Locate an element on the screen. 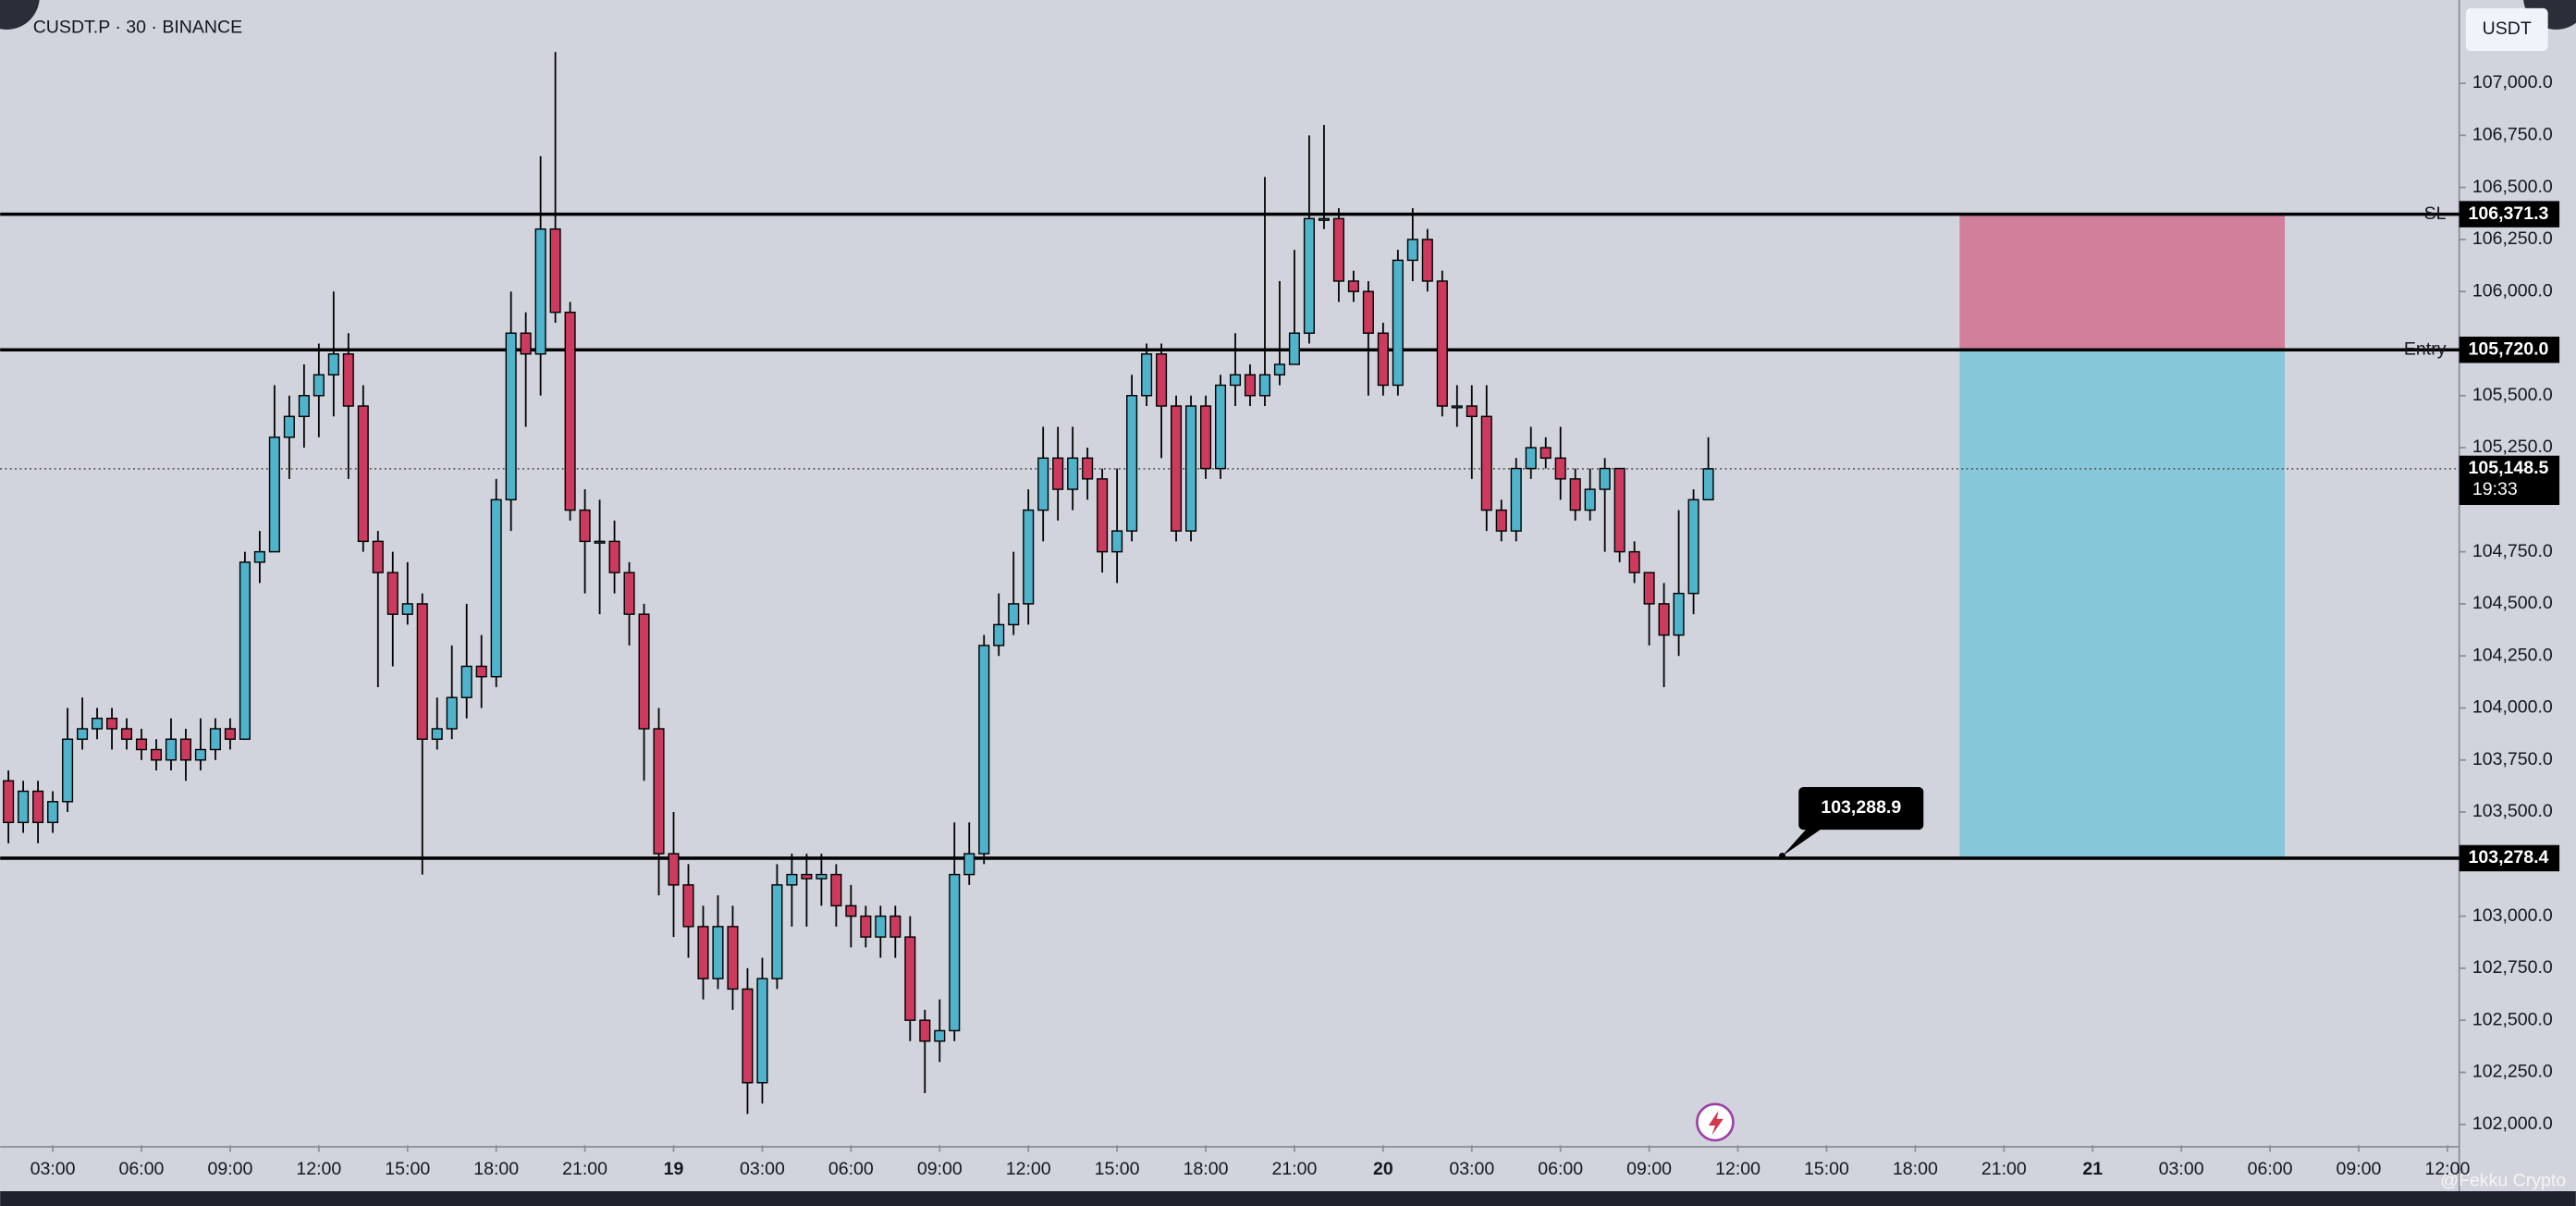 The height and width of the screenshot is (1206, 2576). level-label: 103,278.4 is located at coordinates (2509, 857).